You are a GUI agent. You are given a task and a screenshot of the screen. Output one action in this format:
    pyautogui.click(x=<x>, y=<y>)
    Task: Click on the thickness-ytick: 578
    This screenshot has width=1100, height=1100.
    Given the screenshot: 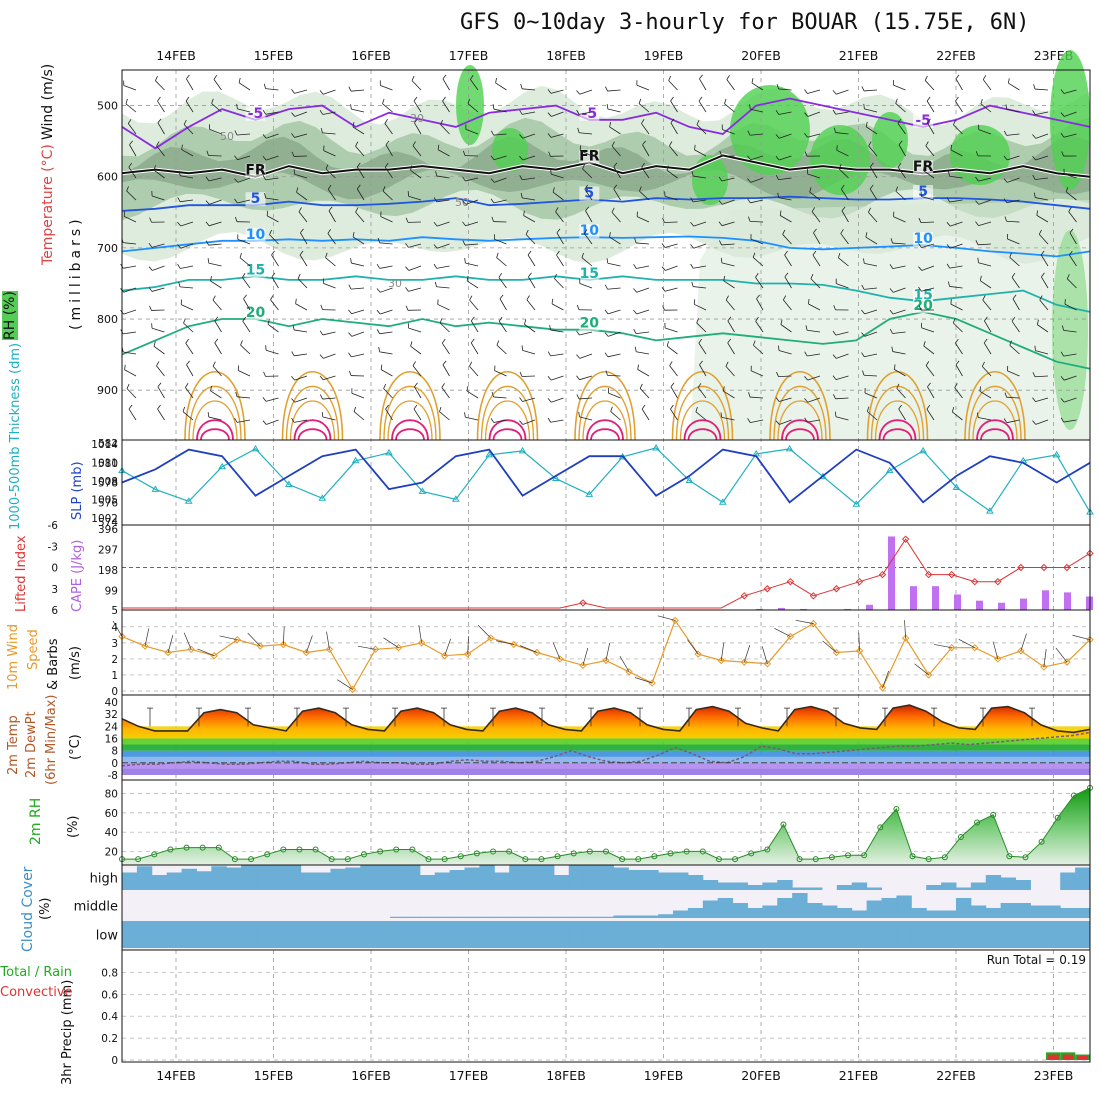 What is the action you would take?
    pyautogui.click(x=108, y=484)
    